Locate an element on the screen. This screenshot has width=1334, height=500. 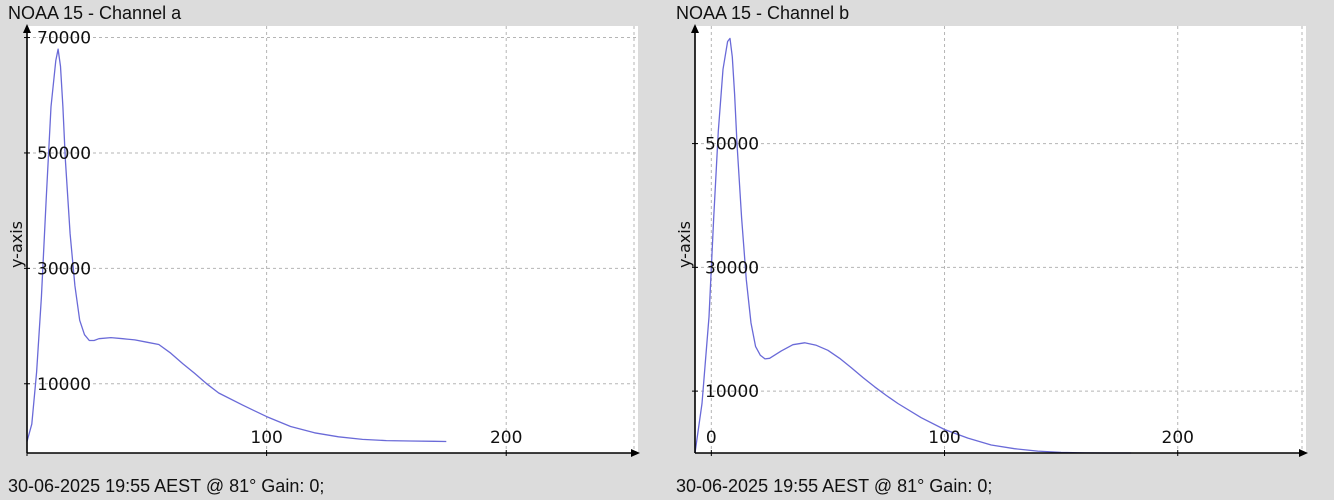
chart-title: NOAA 15 - Channel b is located at coordinates (763, 13).